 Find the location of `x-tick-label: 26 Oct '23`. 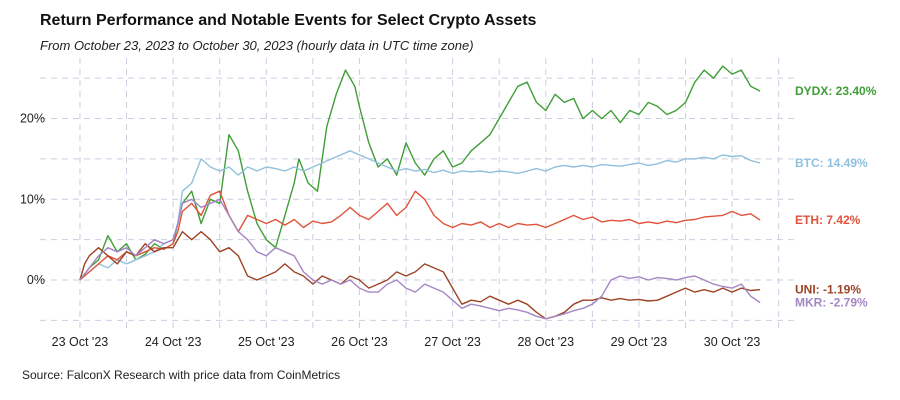

x-tick-label: 26 Oct '23 is located at coordinates (359, 342).